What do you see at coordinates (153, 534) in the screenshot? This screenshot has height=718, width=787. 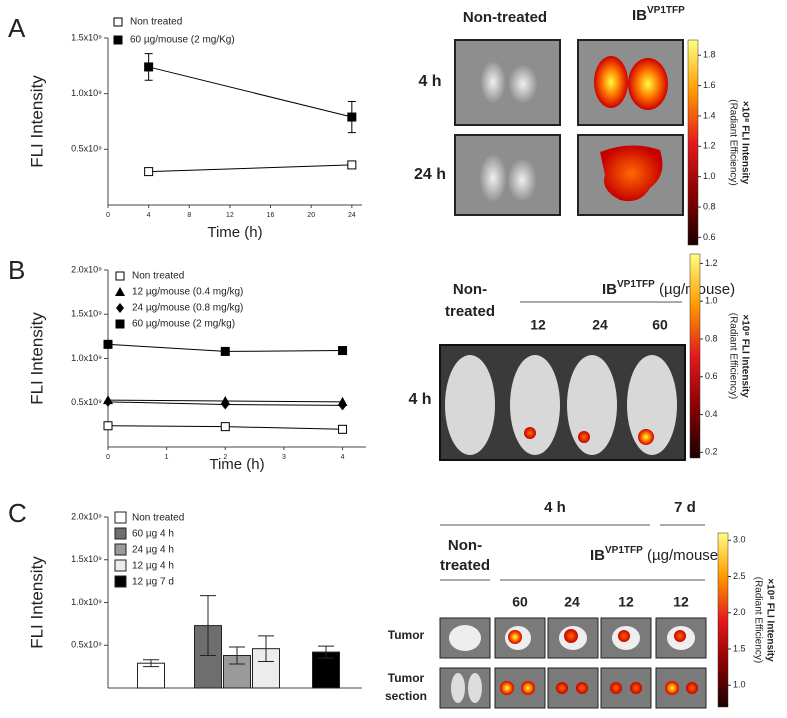 I see `legend-label: 60 µg 4 h` at bounding box center [153, 534].